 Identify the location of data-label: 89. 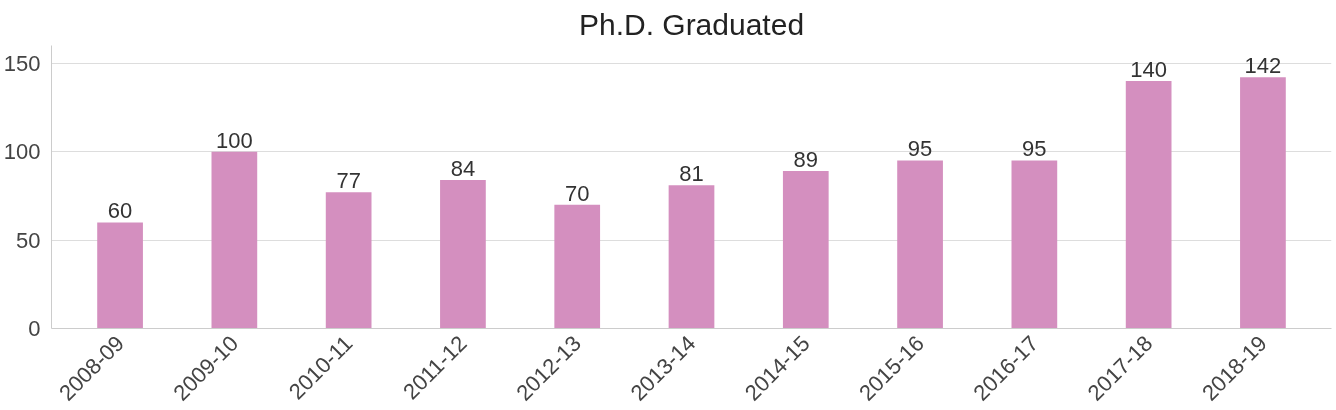
(806, 160).